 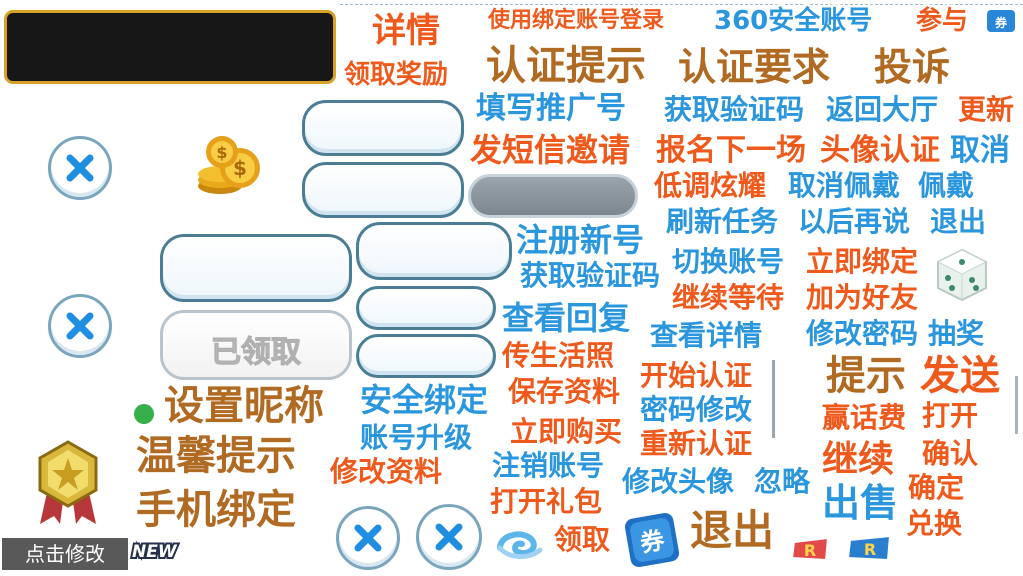 What do you see at coordinates (941, 21) in the screenshot?
I see `participate-label: 参与` at bounding box center [941, 21].